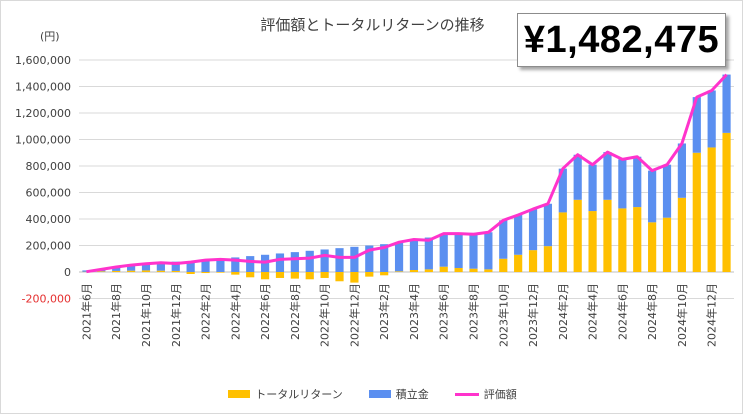  What do you see at coordinates (86, 311) in the screenshot?
I see `x-tick-label: 2021年6月` at bounding box center [86, 311].